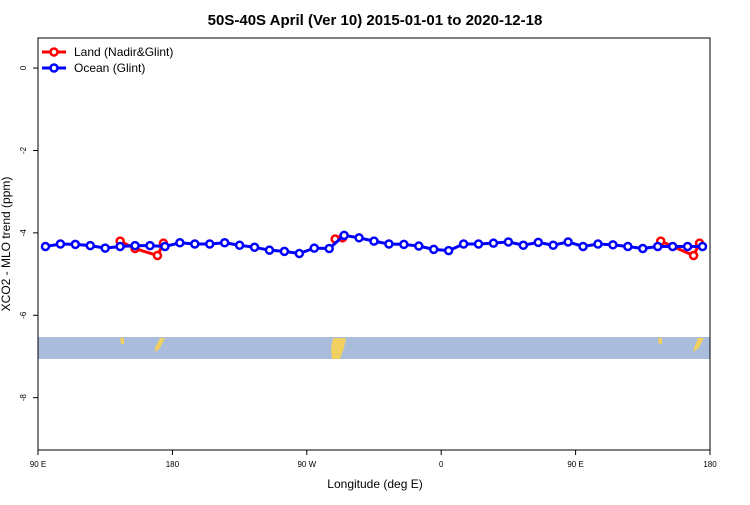 The width and height of the screenshot is (750, 505). What do you see at coordinates (23, 67) in the screenshot?
I see `y-tick-label: 0` at bounding box center [23, 67].